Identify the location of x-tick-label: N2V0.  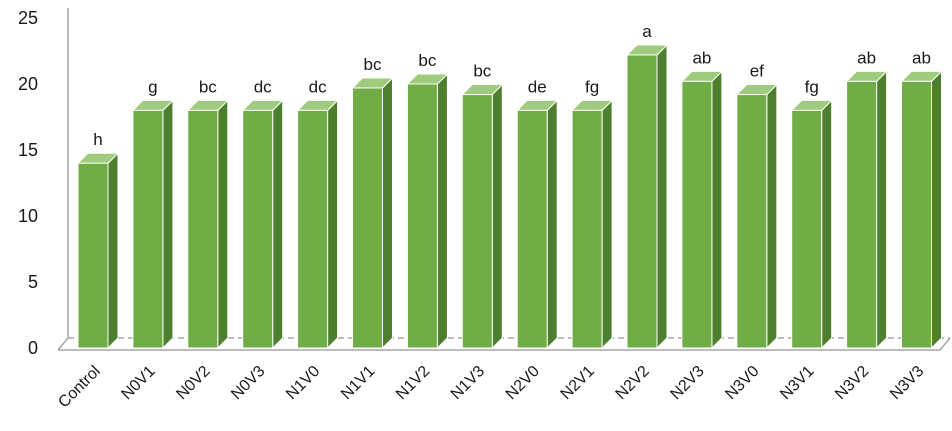
(523, 383).